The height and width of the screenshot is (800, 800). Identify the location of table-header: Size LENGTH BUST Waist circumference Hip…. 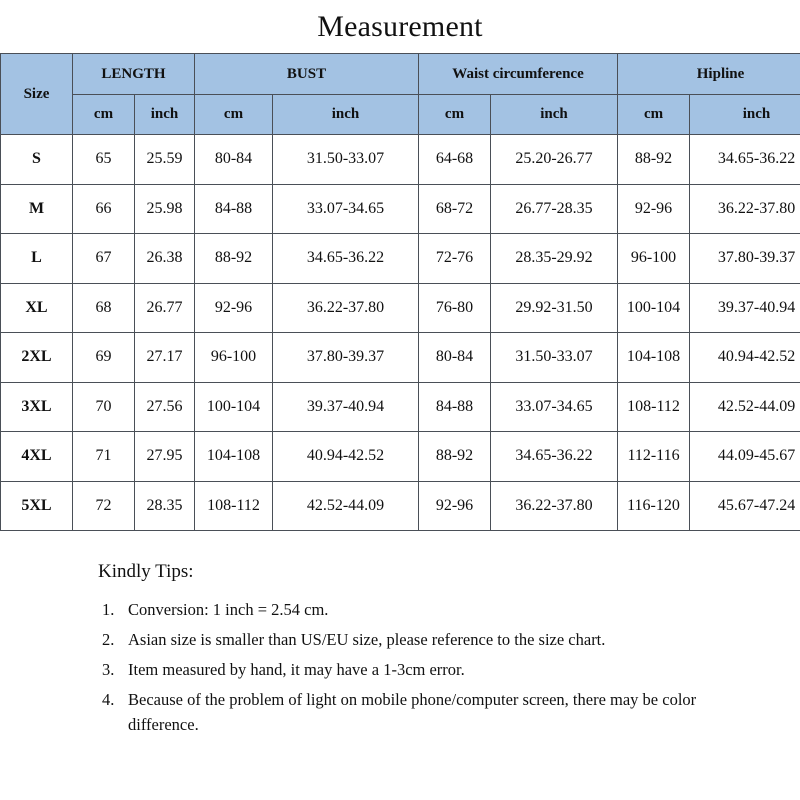
(400, 94).